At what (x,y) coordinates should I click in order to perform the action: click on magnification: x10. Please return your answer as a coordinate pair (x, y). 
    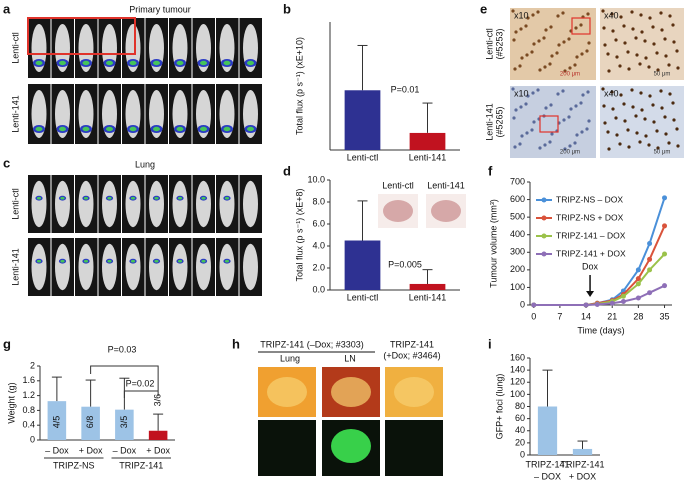
    Looking at the image, I should click on (521, 15).